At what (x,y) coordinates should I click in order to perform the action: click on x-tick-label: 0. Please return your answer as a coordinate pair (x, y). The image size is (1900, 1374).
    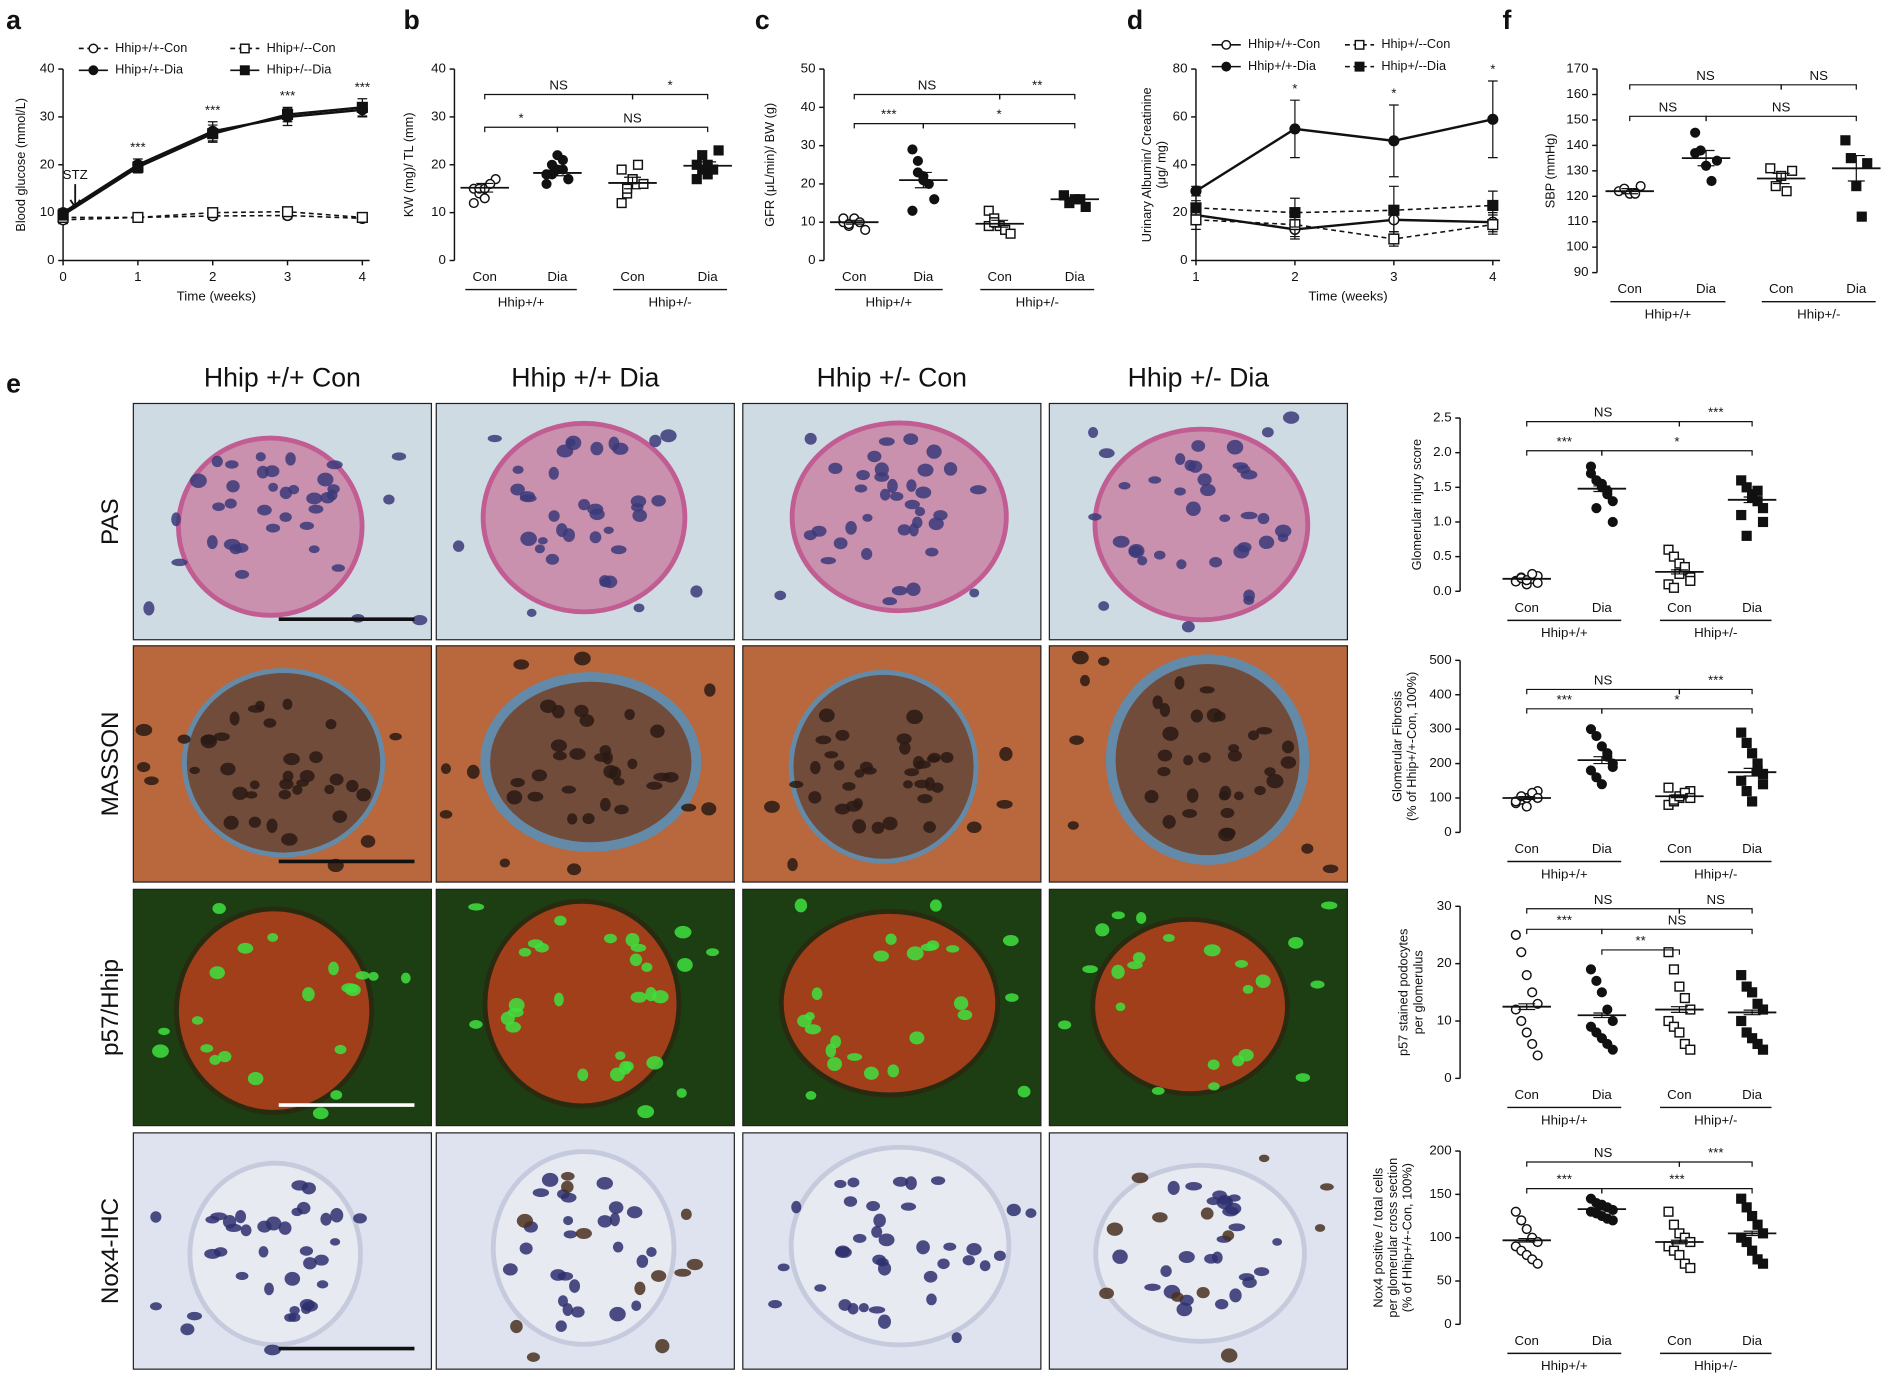
    Looking at the image, I should click on (62, 276).